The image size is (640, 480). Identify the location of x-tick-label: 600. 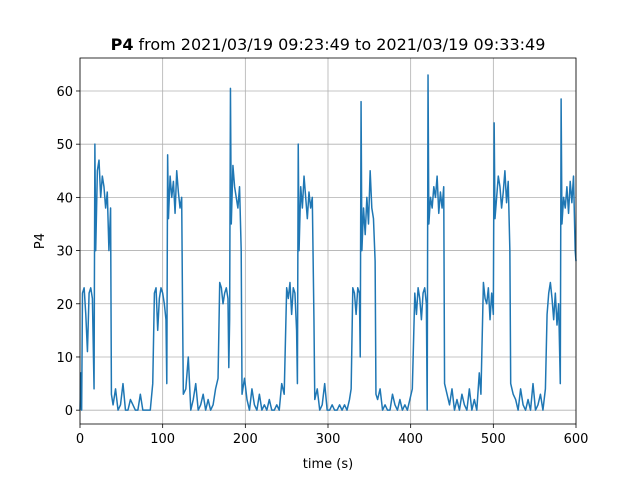
(576, 439).